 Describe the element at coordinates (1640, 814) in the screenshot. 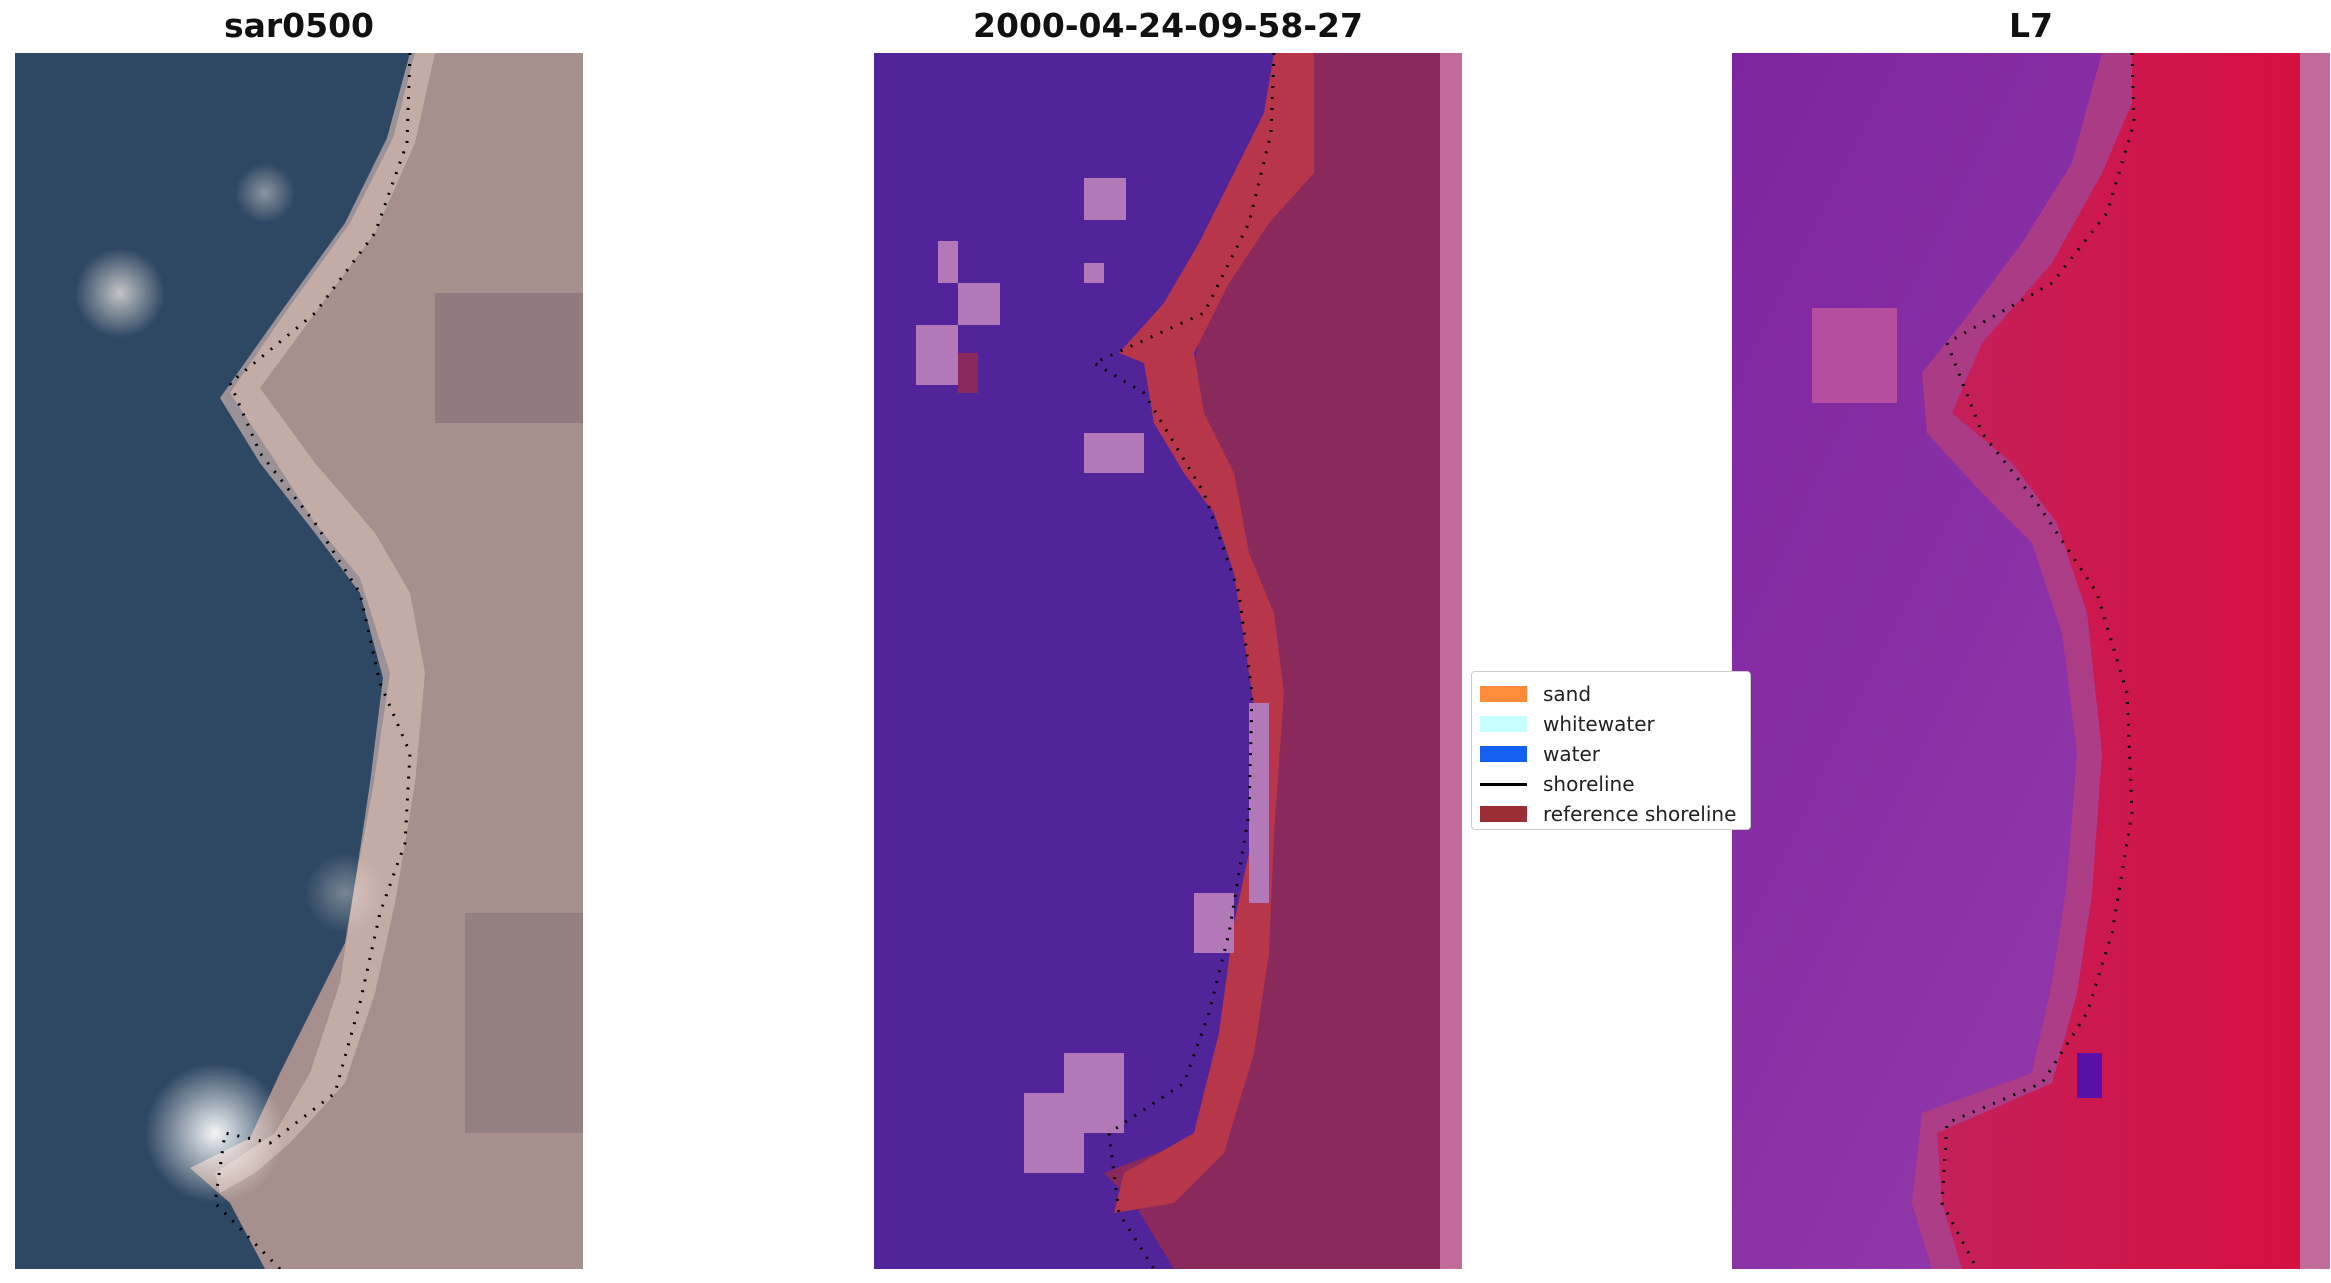

I see `legend-label: reference shoreline` at that location.